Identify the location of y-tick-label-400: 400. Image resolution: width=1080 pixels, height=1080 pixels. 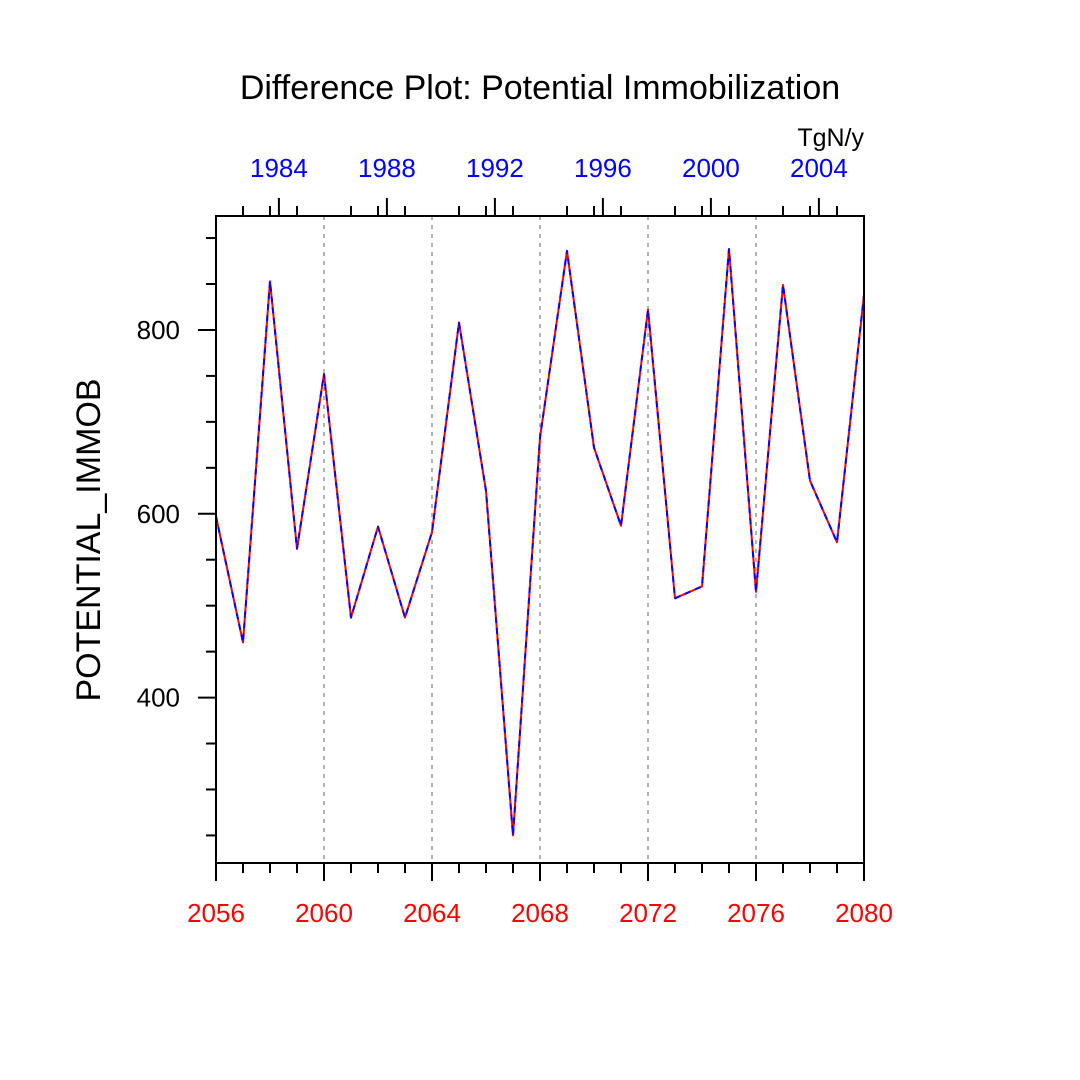
(158, 698).